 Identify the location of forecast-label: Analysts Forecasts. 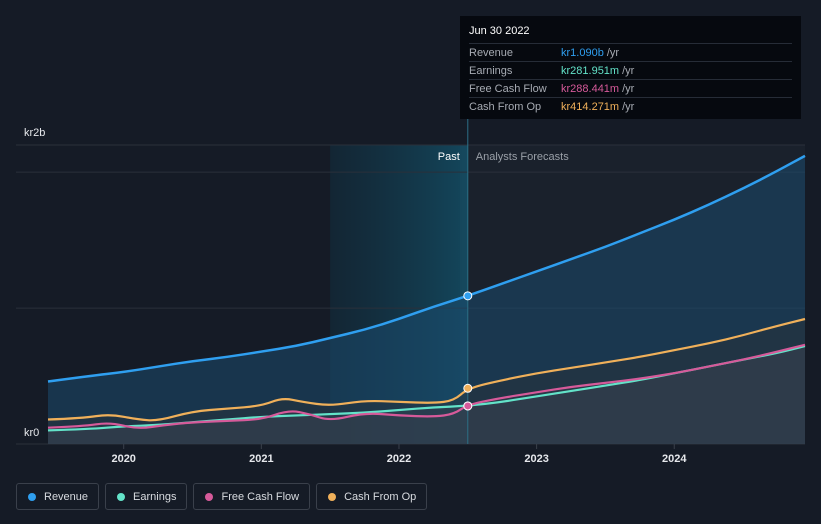
(522, 157).